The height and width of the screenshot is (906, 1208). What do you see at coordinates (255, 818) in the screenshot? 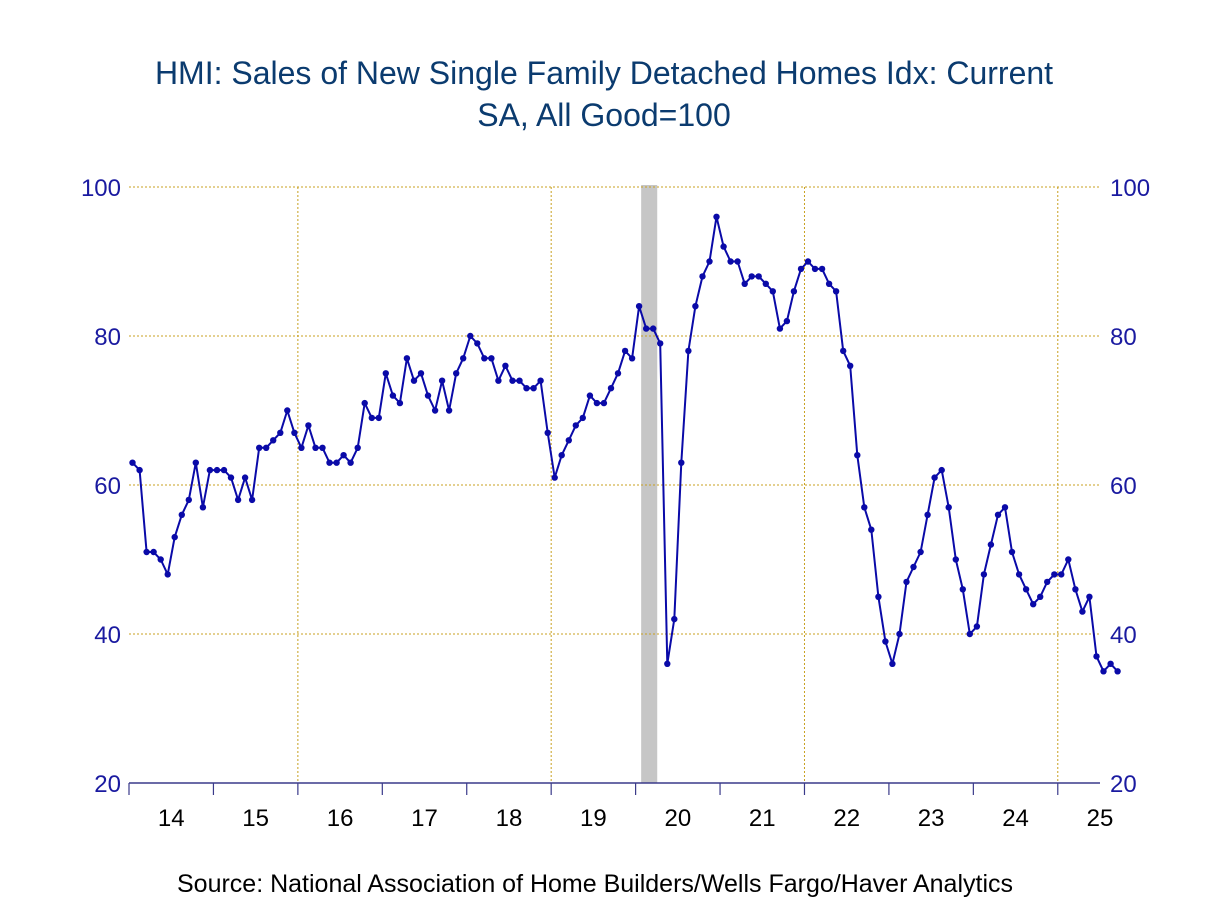
I see `x-tick-label: 15` at bounding box center [255, 818].